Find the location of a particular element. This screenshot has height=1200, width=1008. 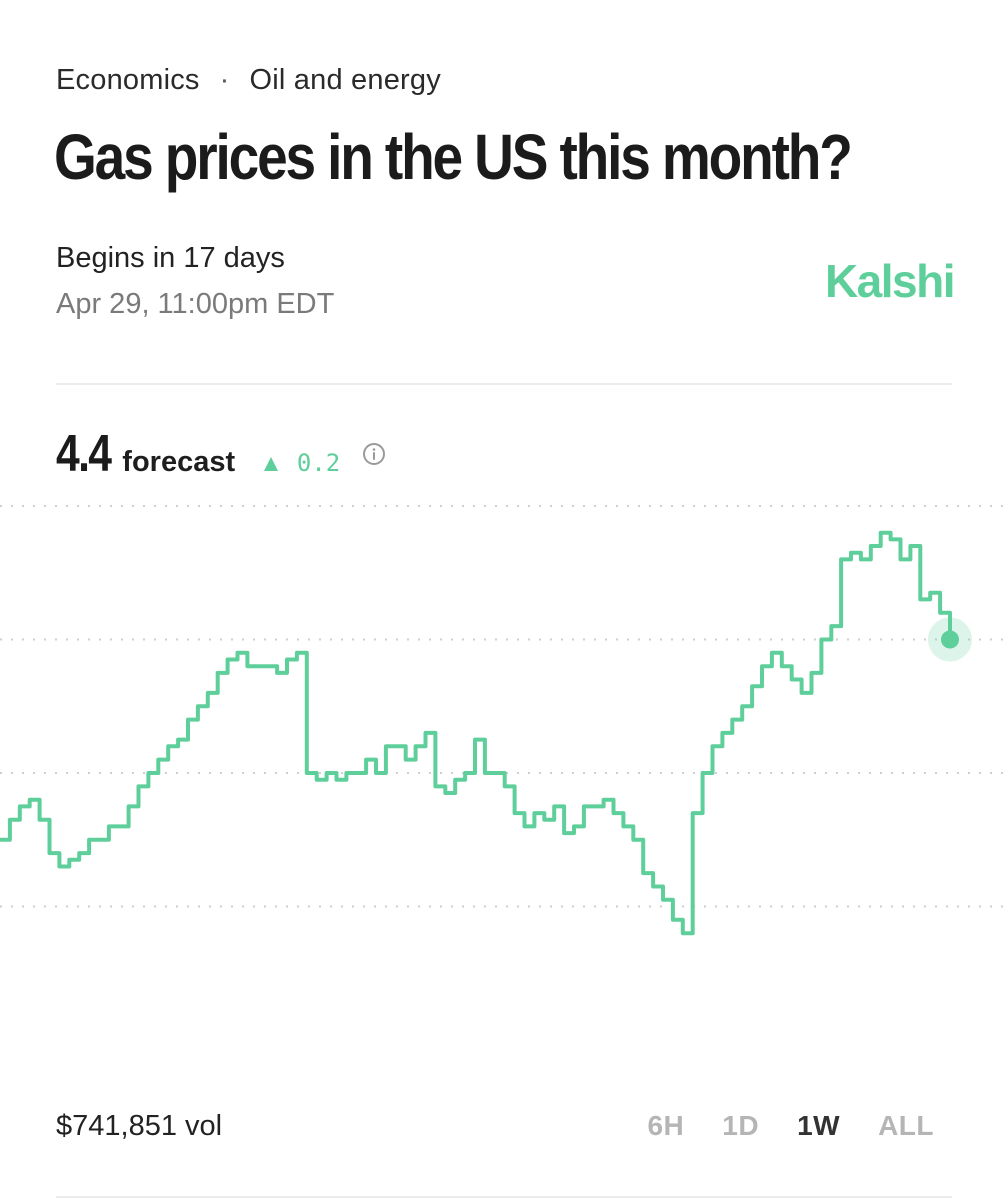

volume-label: $741,851 vol is located at coordinates (139, 1126).